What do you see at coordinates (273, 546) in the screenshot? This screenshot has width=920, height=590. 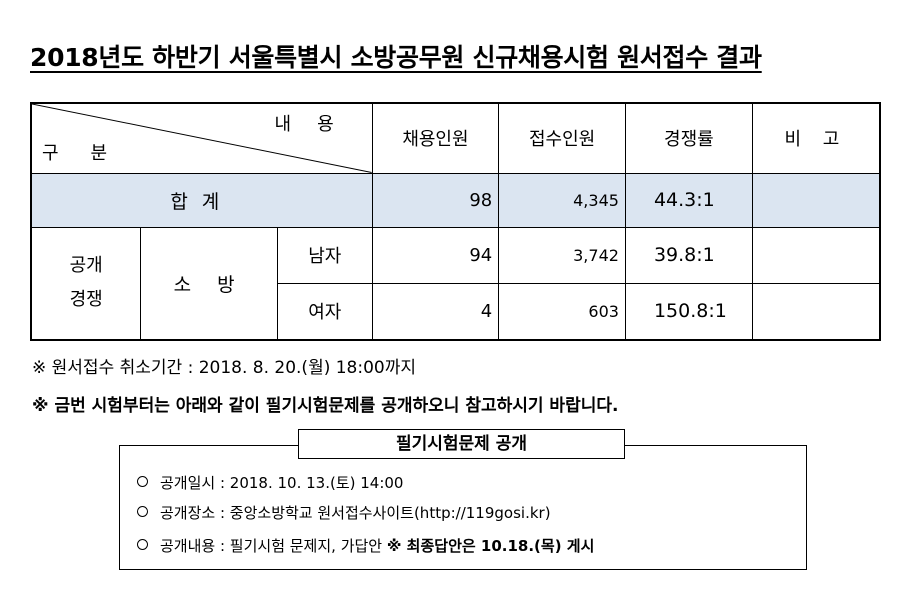 I see `disclosure-content: 공개내용 : 필기시험 문제지, 가답안` at bounding box center [273, 546].